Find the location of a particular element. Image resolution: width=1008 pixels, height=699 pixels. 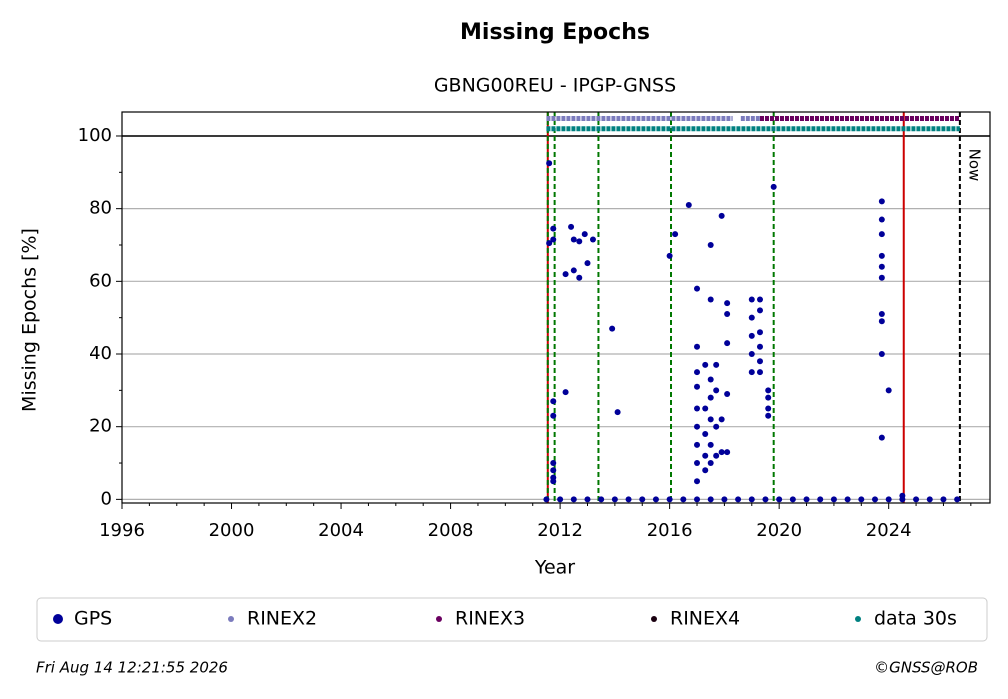

x-tick-label: 2024 is located at coordinates (889, 530).